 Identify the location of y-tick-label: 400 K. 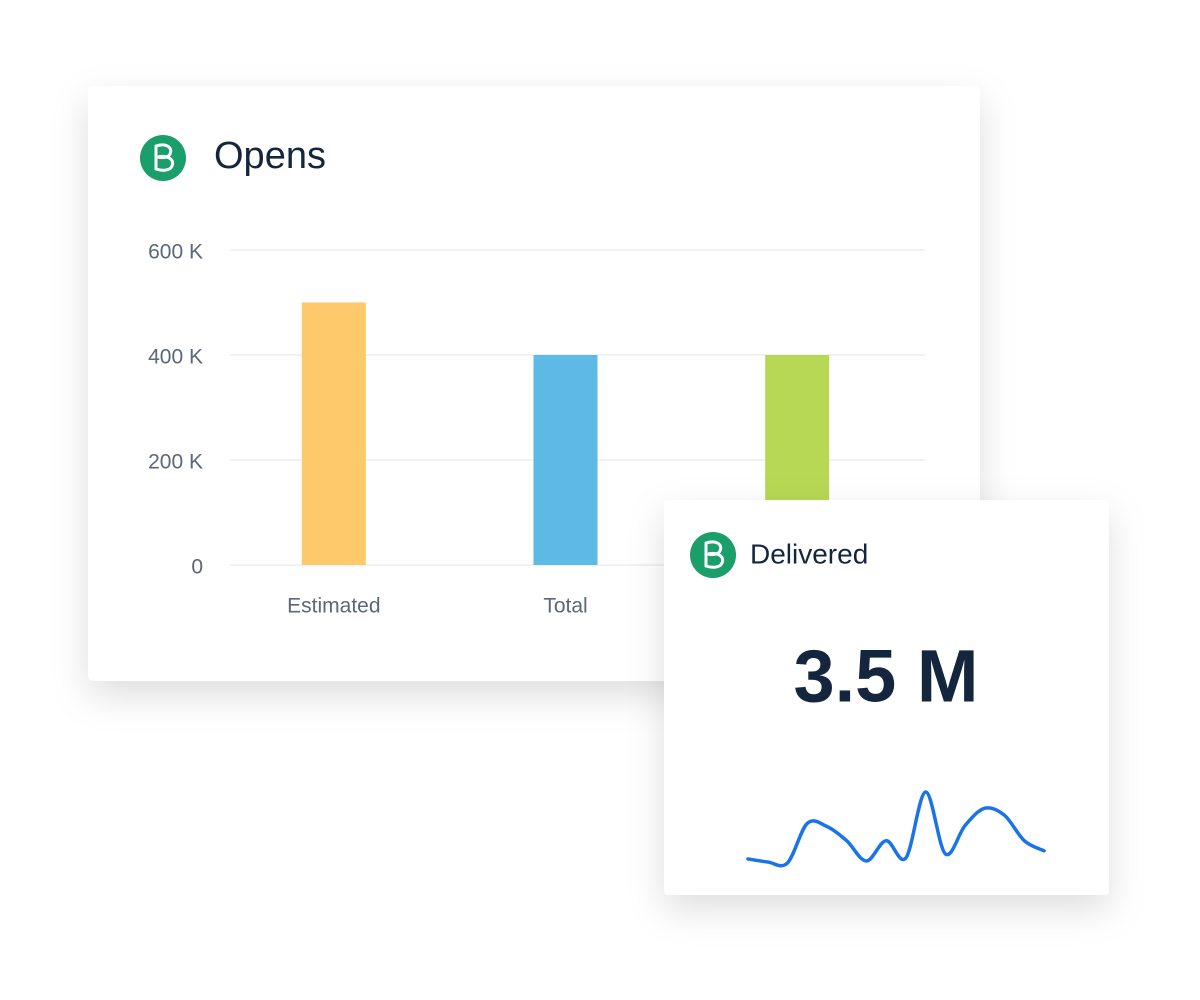
(175, 357).